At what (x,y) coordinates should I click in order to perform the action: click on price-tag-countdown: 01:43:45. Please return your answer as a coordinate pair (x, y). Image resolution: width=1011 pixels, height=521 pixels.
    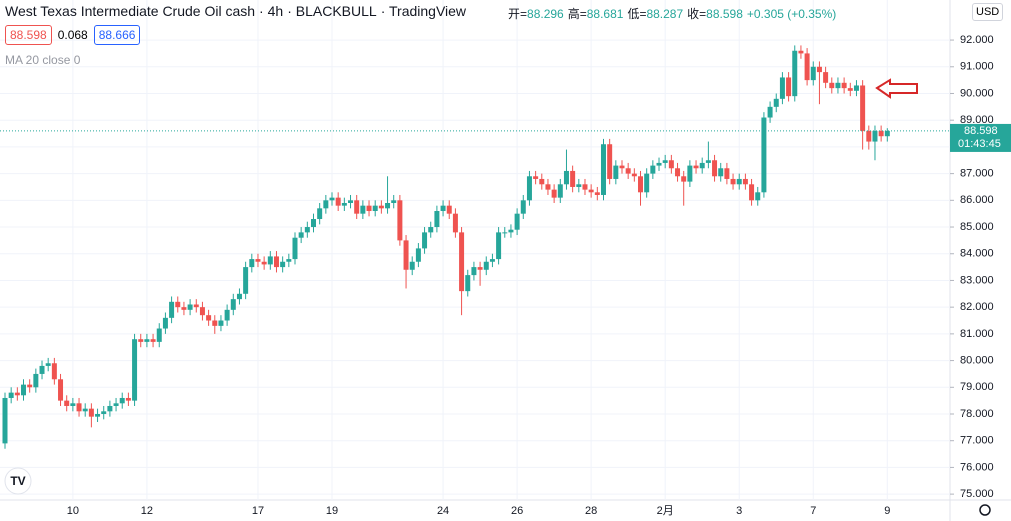
    Looking at the image, I should click on (979, 144).